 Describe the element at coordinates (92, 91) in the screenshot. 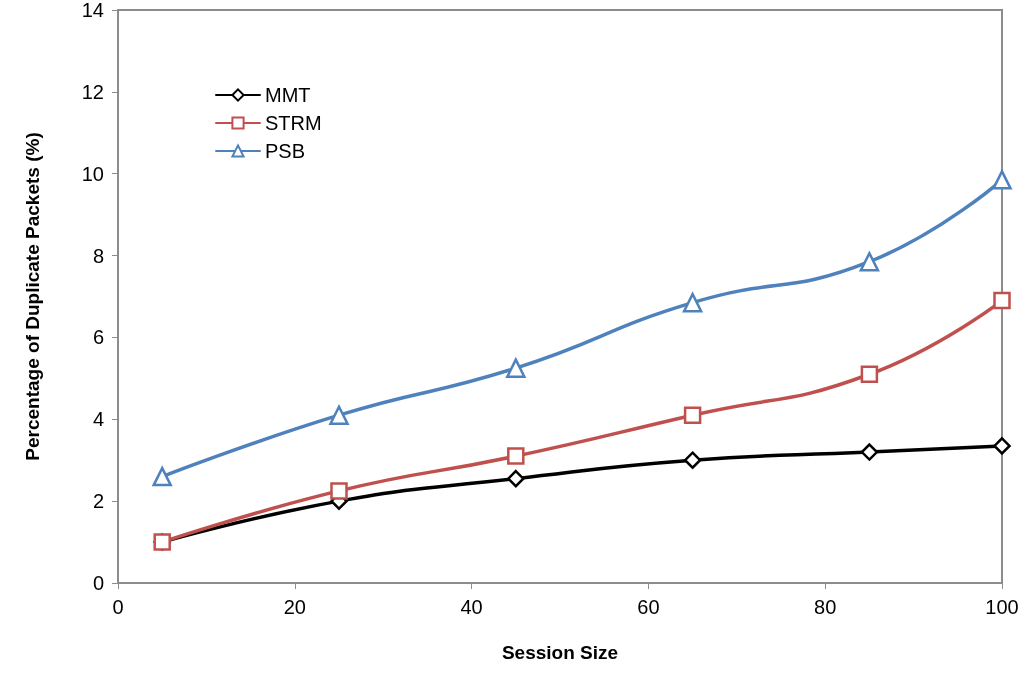

I see `y-tick-label: 12` at that location.